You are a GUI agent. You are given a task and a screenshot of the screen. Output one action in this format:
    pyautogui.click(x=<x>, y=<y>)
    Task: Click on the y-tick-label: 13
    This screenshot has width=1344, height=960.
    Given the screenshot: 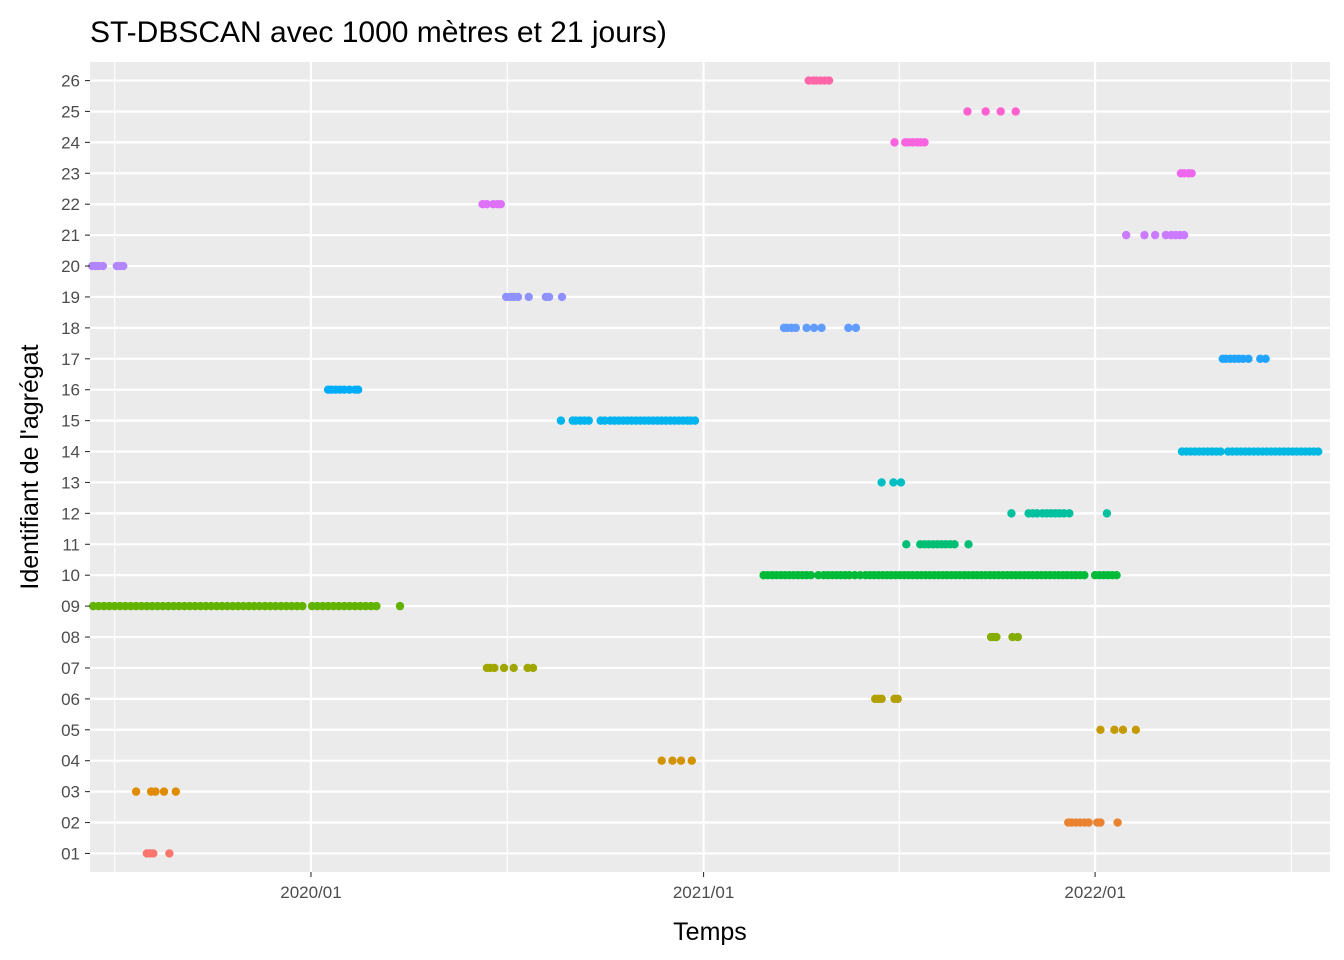 What is the action you would take?
    pyautogui.click(x=70, y=482)
    